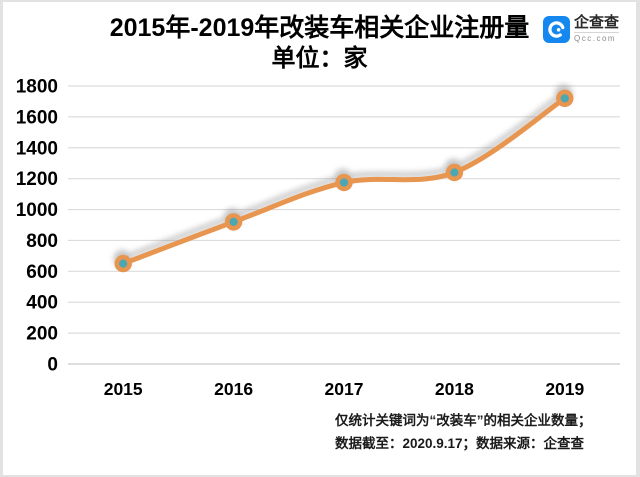 This screenshot has width=640, height=477. Describe the element at coordinates (233, 389) in the screenshot. I see `x-axis-tick-label: 2016` at that location.